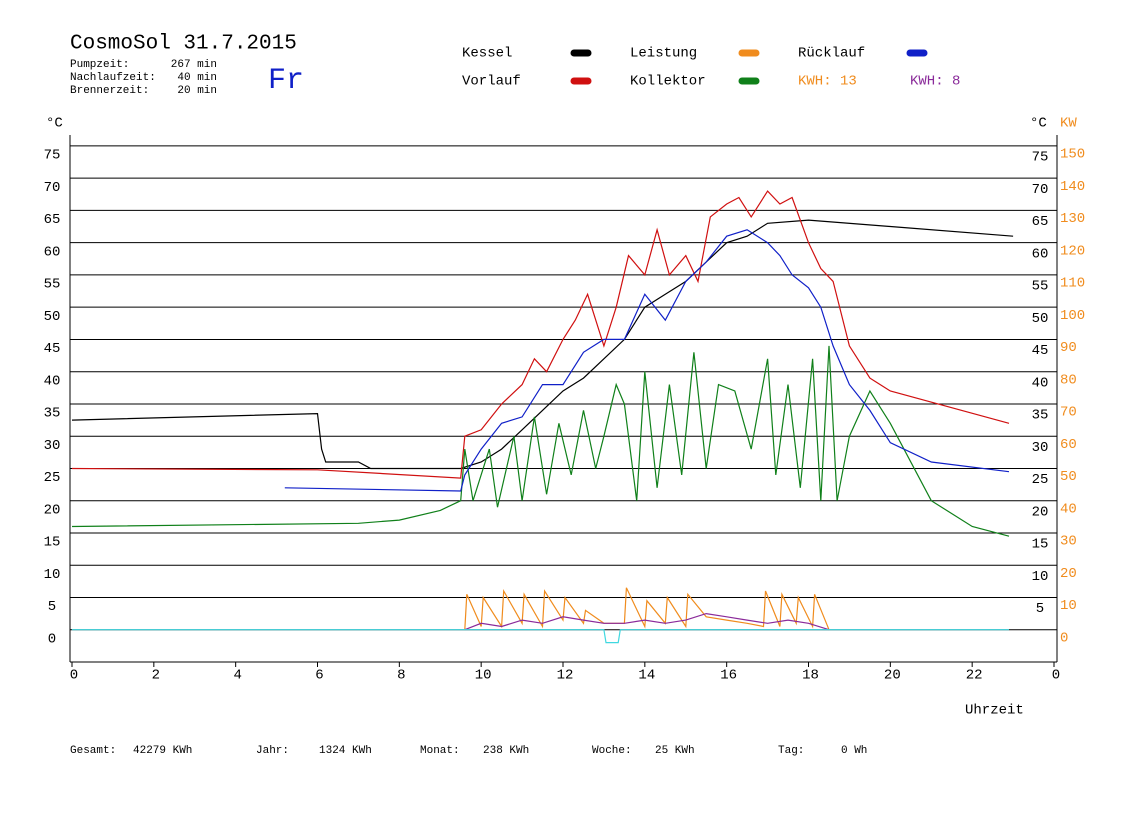 The height and width of the screenshot is (817, 1148). I want to click on y2-tick-label: 90, so click(1068, 348).